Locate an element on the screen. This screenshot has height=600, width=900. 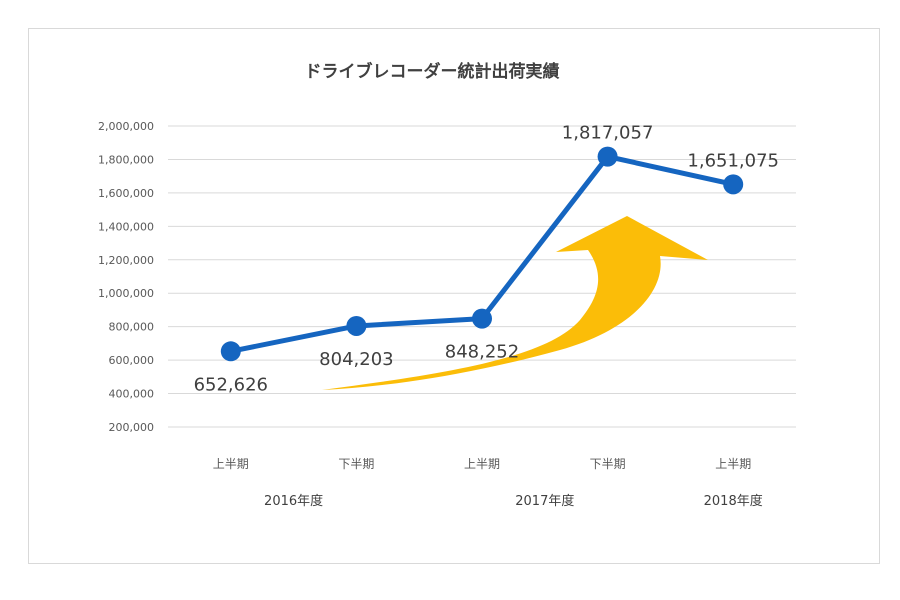
data-label: 804,203 is located at coordinates (356, 359).